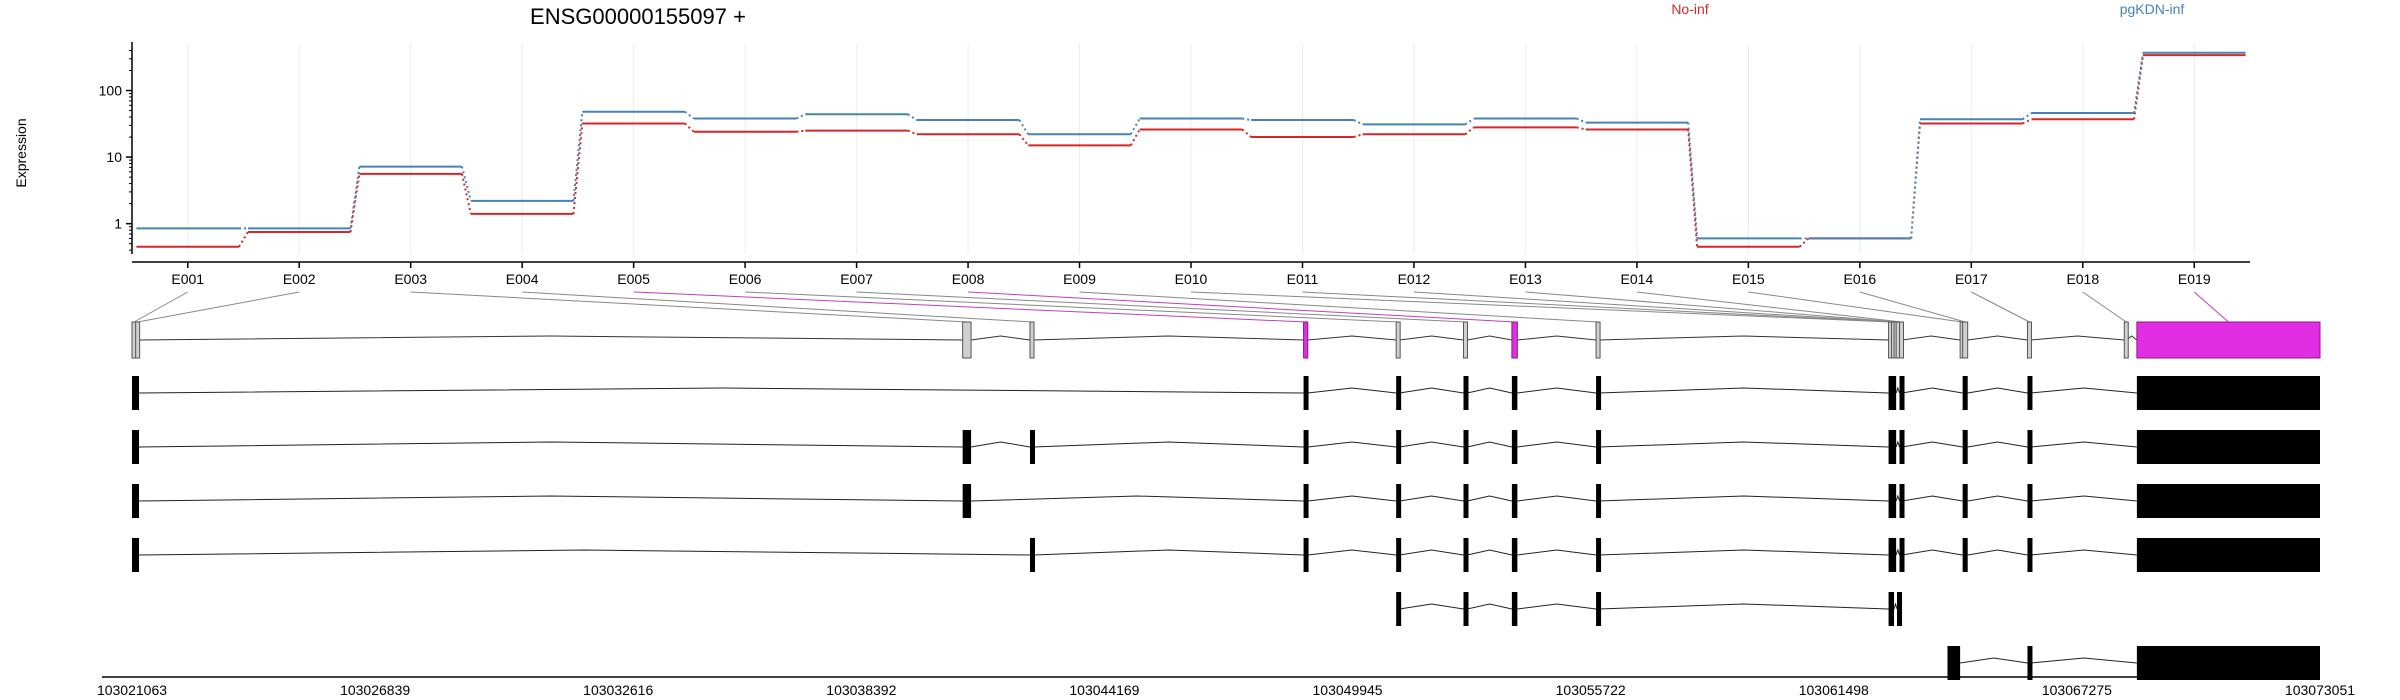 The width and height of the screenshot is (2400, 700). I want to click on x-tick-label-e001: E001, so click(187, 279).